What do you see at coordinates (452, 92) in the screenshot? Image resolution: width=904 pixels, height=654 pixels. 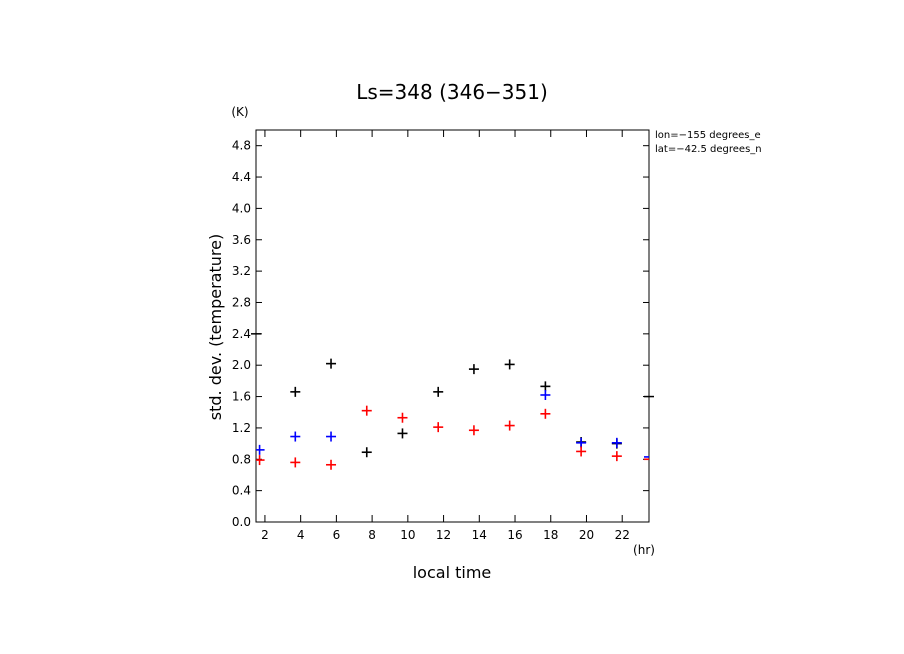 I see `chart-title: Ls=348 (346−351)` at bounding box center [452, 92].